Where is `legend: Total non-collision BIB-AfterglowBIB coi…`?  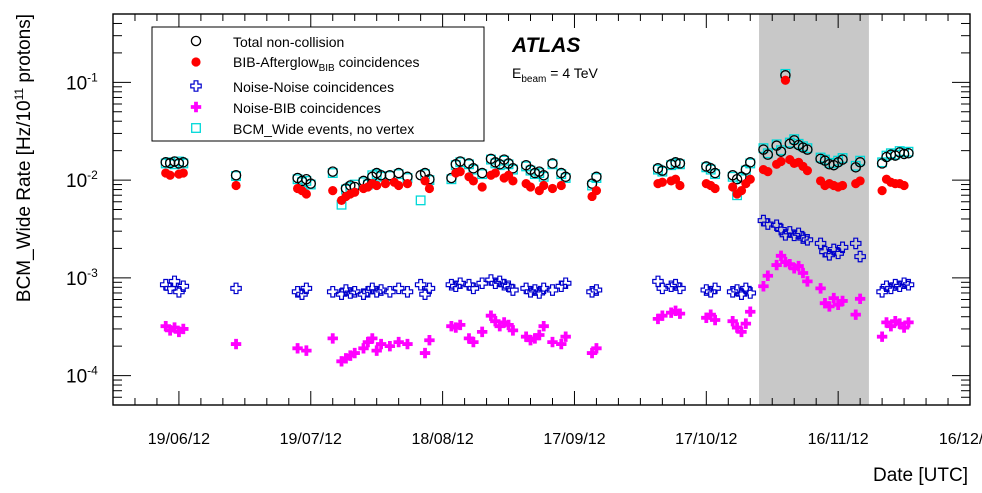
legend: Total non-collision BIB-AfterglowBIB coi… is located at coordinates (318, 84).